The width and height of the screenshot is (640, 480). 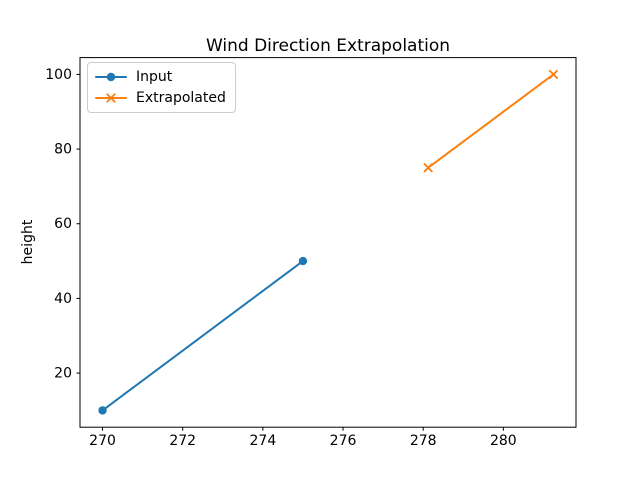 I want to click on legend-entry: Extrapolated, so click(x=160, y=98).